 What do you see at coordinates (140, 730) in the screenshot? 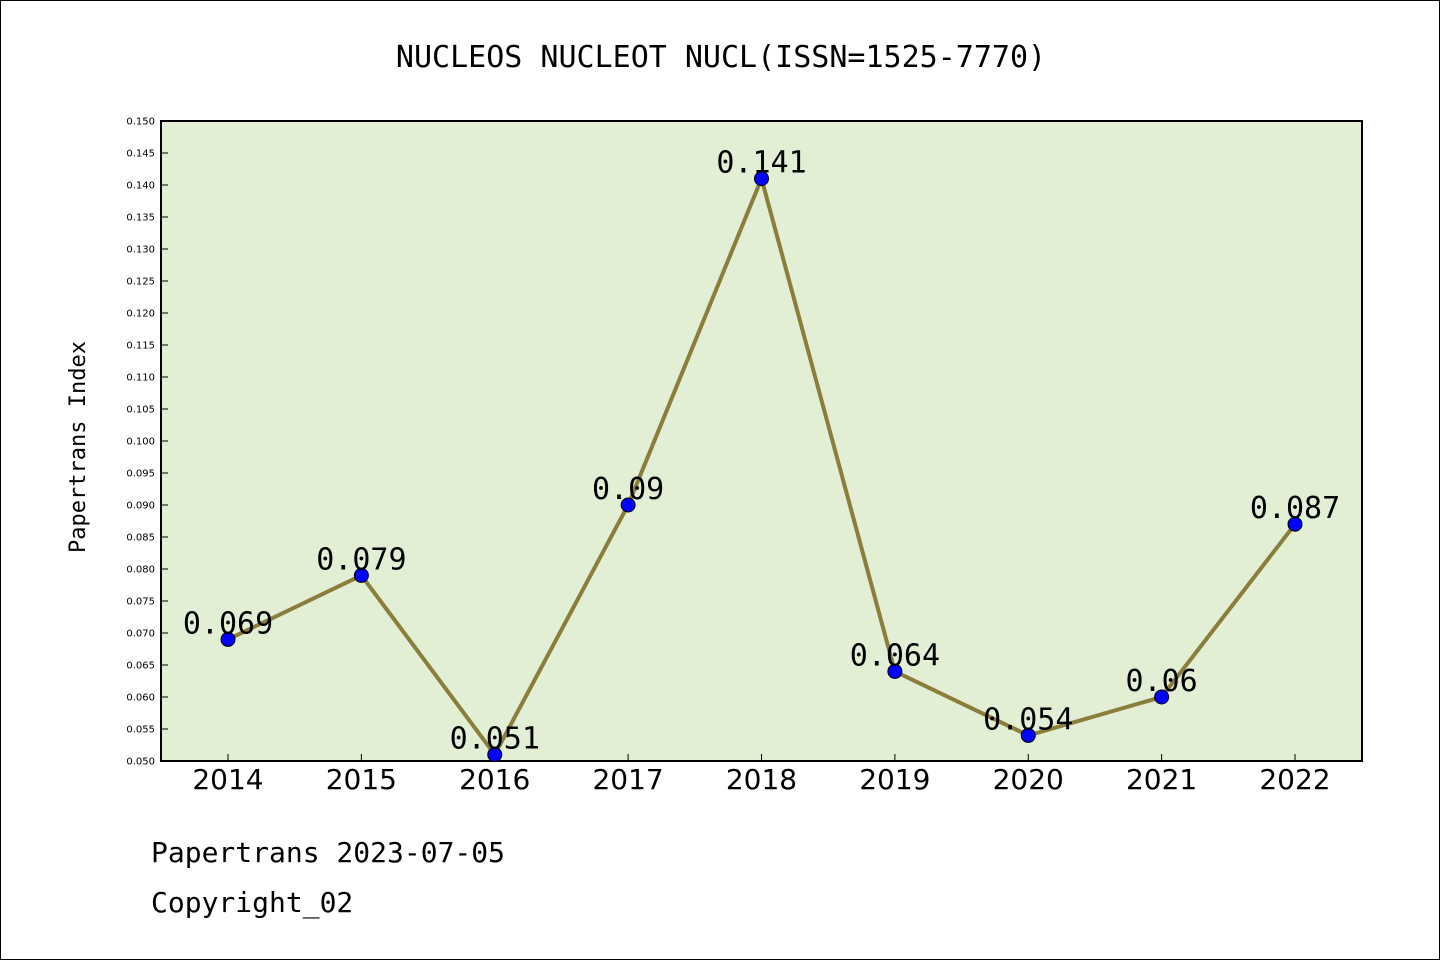
I see `y-tick-label: 0.055` at bounding box center [140, 730].